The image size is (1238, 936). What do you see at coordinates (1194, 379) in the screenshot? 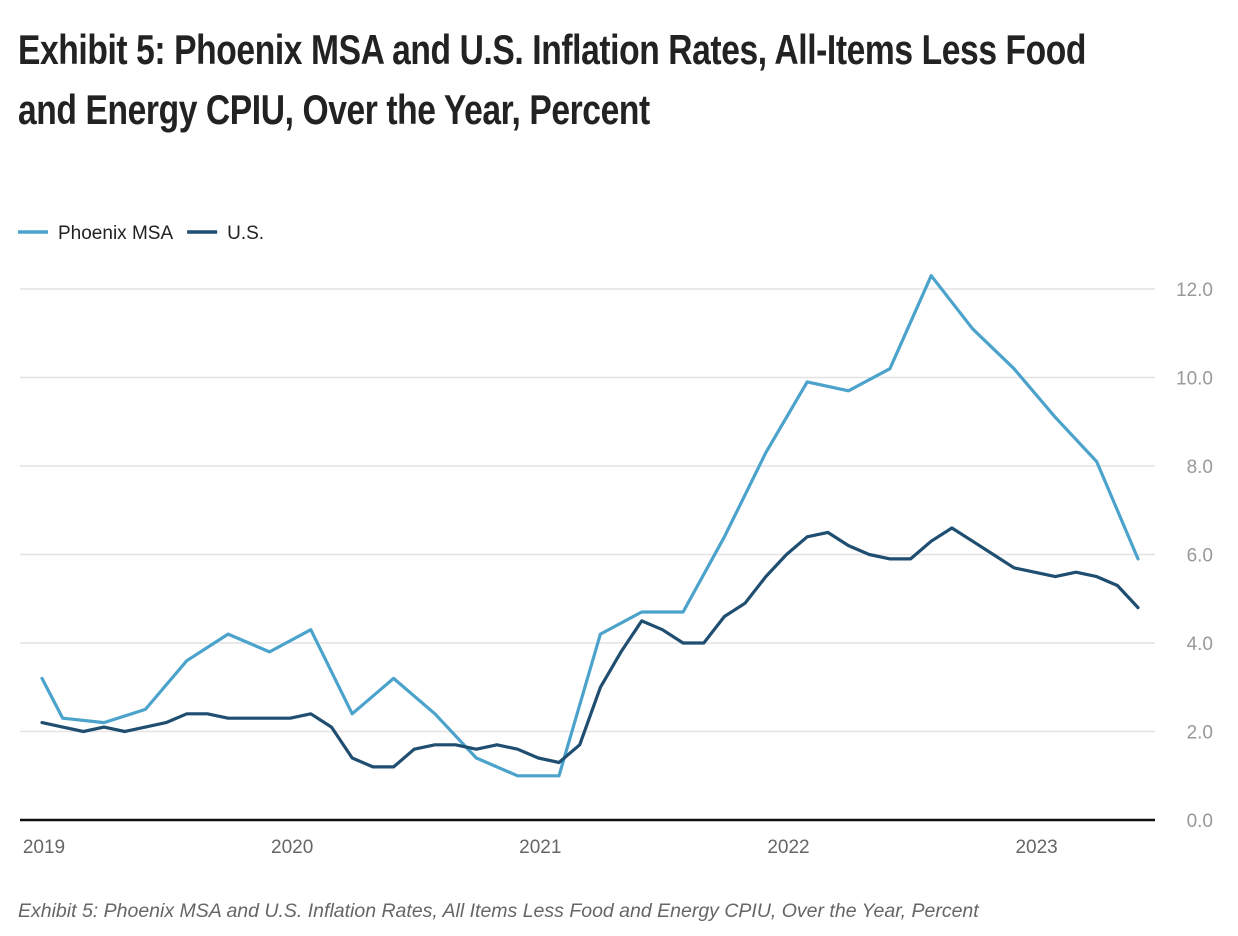
I see `y-tick-label: 10.0` at bounding box center [1194, 379].